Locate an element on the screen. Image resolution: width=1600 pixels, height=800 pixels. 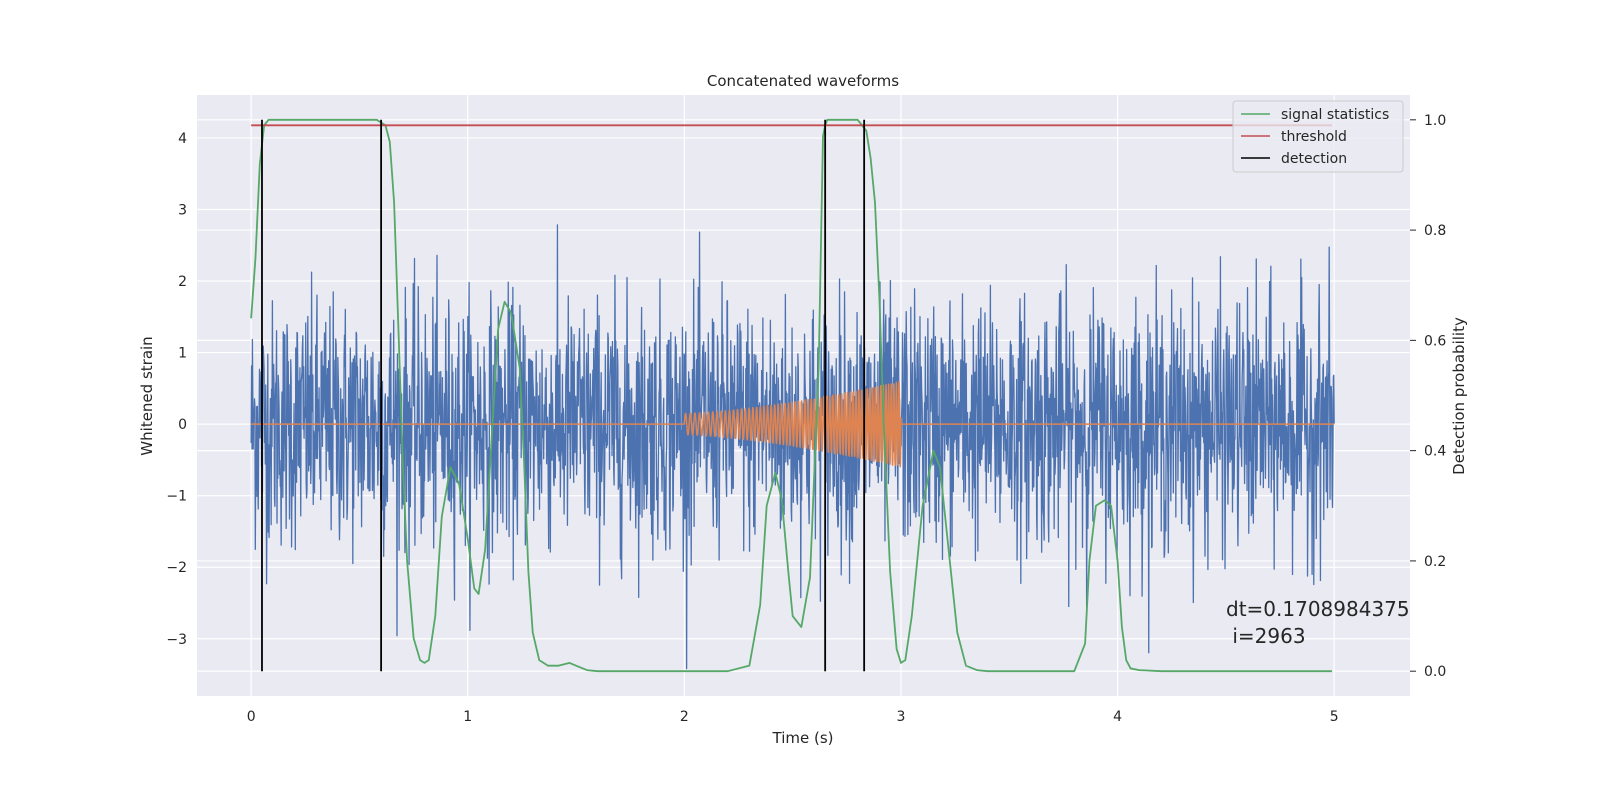
x-tick-label: 1 is located at coordinates (467, 717).